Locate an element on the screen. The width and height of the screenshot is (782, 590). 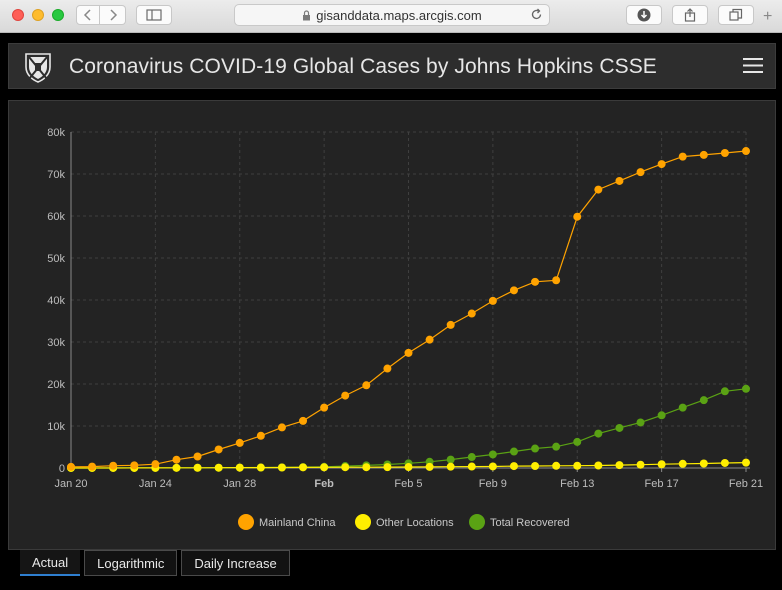
forward-button is located at coordinates (113, 15).